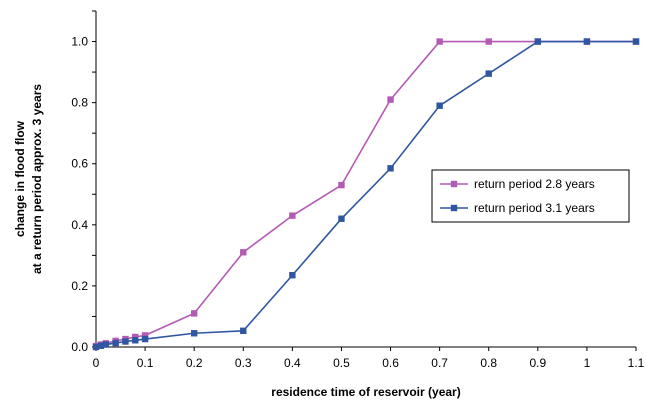  What do you see at coordinates (369, 358) in the screenshot?
I see `x-ticks: 0 0.1 0.2 0.3 0.4 0.5 0.6 0.7 0.8 0.9 1 1.1` at bounding box center [369, 358].